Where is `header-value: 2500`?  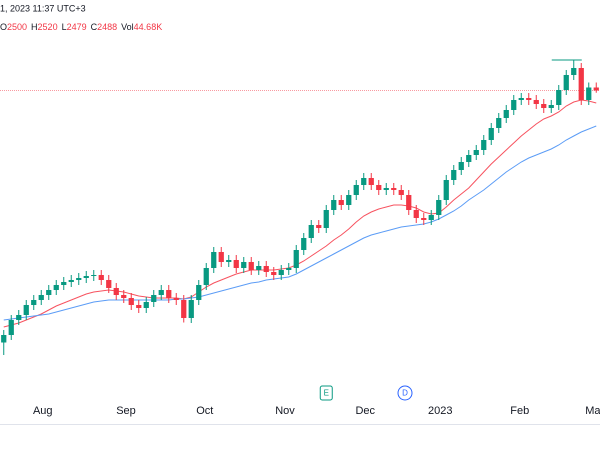
header-value: 2500 is located at coordinates (17, 27).